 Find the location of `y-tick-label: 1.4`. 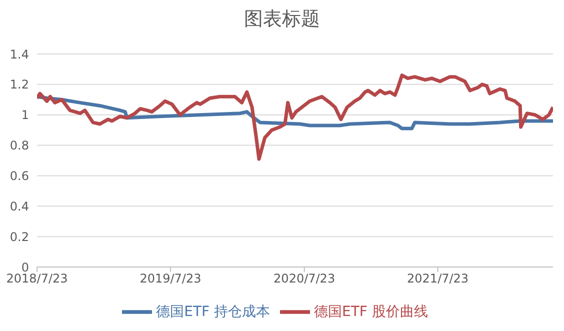

y-tick-label: 1.4 is located at coordinates (19, 54).